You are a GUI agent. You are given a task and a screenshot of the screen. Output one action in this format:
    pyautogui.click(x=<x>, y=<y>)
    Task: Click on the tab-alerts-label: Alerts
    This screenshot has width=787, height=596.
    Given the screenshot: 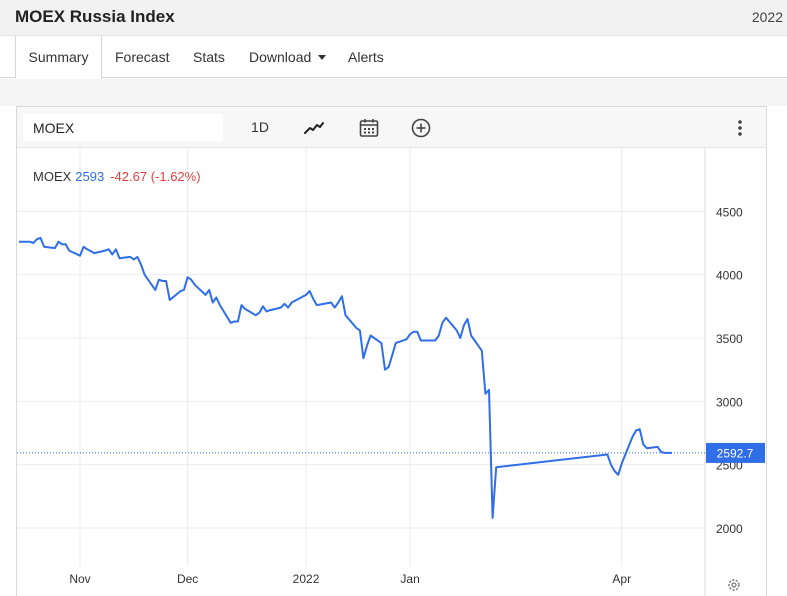 What is the action you would take?
    pyautogui.click(x=366, y=57)
    